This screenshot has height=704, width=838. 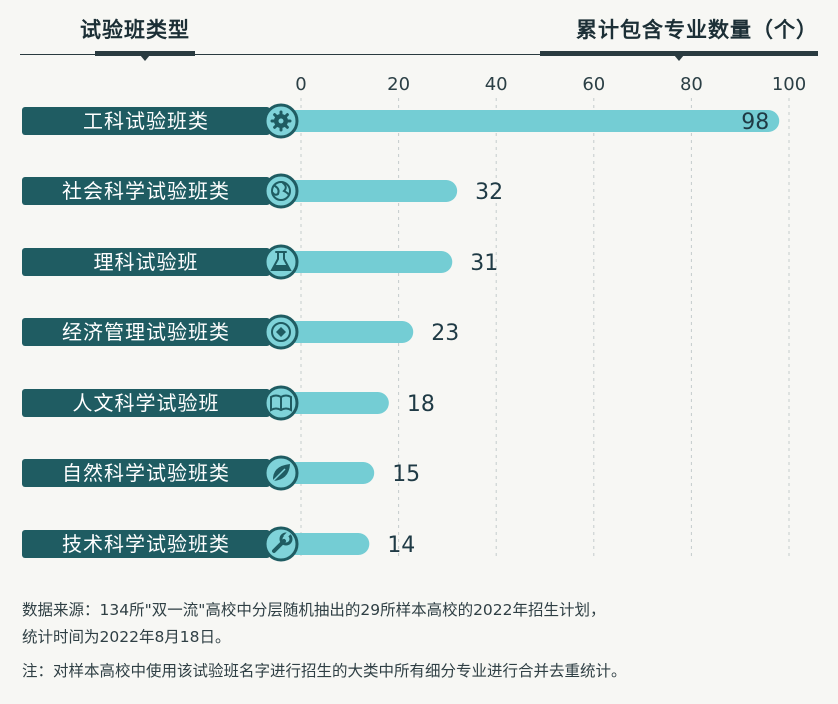 I want to click on data-label: 15, so click(x=406, y=474).